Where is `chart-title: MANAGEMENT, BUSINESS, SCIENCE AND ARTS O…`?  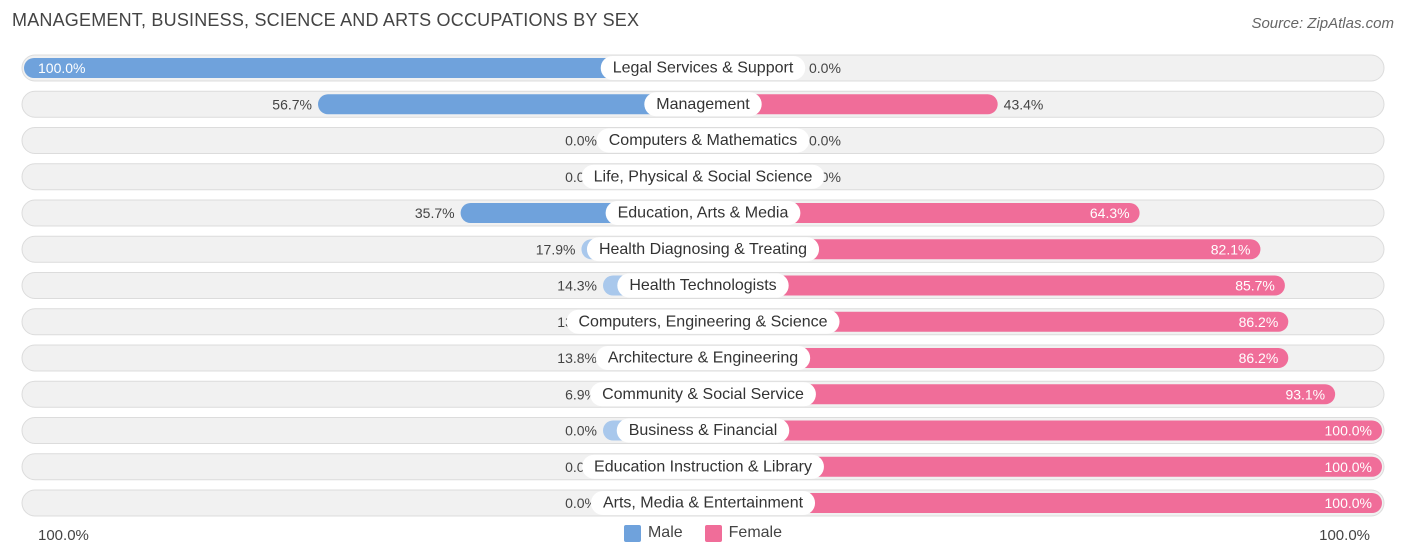
chart-title: MANAGEMENT, BUSINESS, SCIENCE AND ARTS O… is located at coordinates (326, 20).